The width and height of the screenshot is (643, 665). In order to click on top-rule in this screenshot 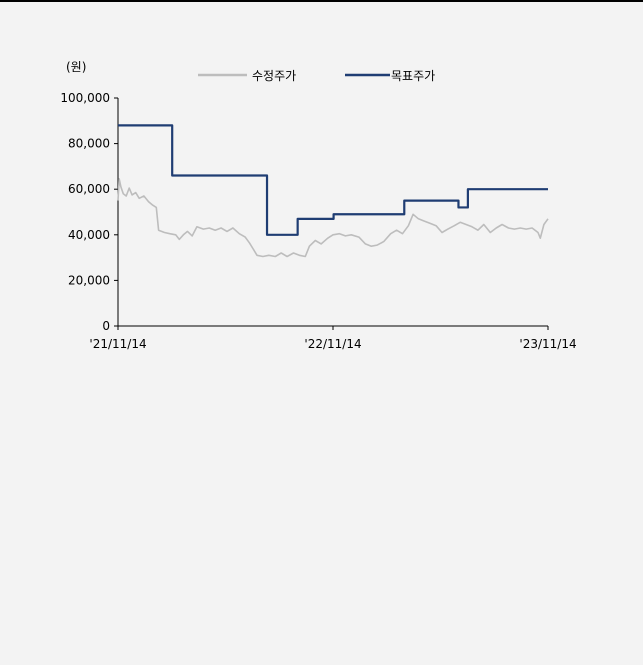, I will do `click(321, 1)`.